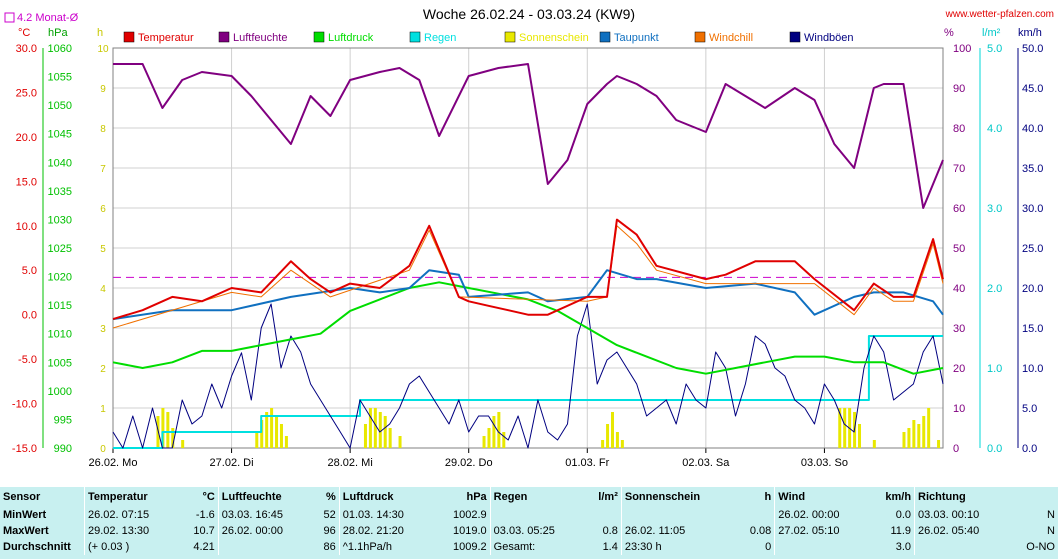 Image resolution: width=1058 pixels, height=559 pixels. What do you see at coordinates (60, 49) in the screenshot?
I see `pressure-tick-label: 1060` at bounding box center [60, 49].